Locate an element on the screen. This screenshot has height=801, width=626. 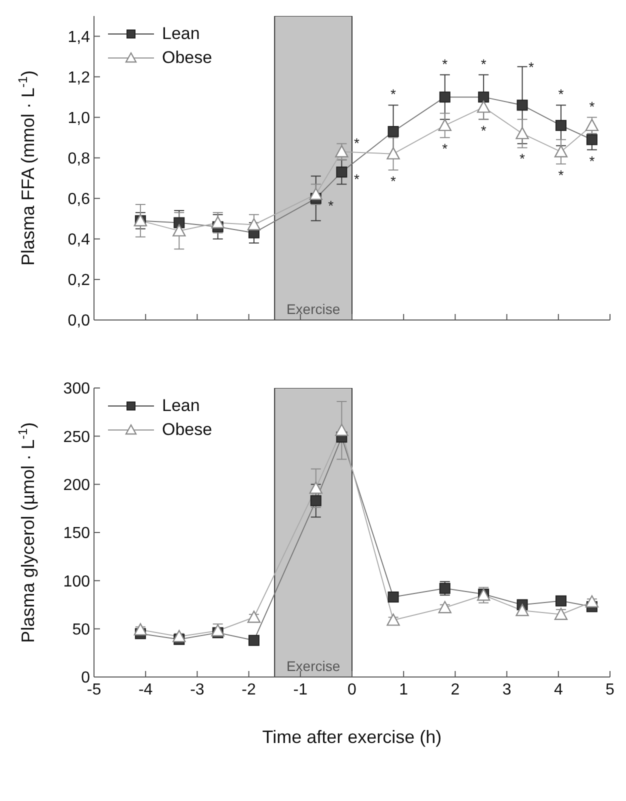
x-tick-label: 3 is located at coordinates (507, 689).